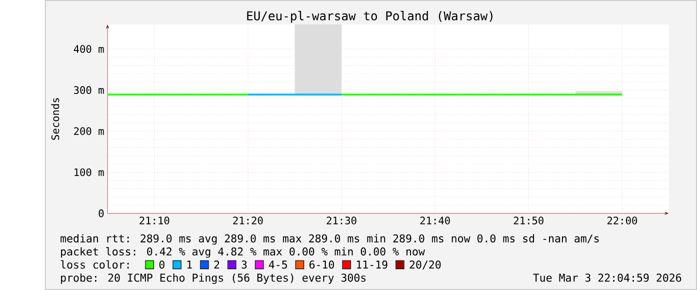 This screenshot has height=290, width=697. Describe the element at coordinates (89, 90) in the screenshot. I see `y-tick-label: 300 m` at that location.